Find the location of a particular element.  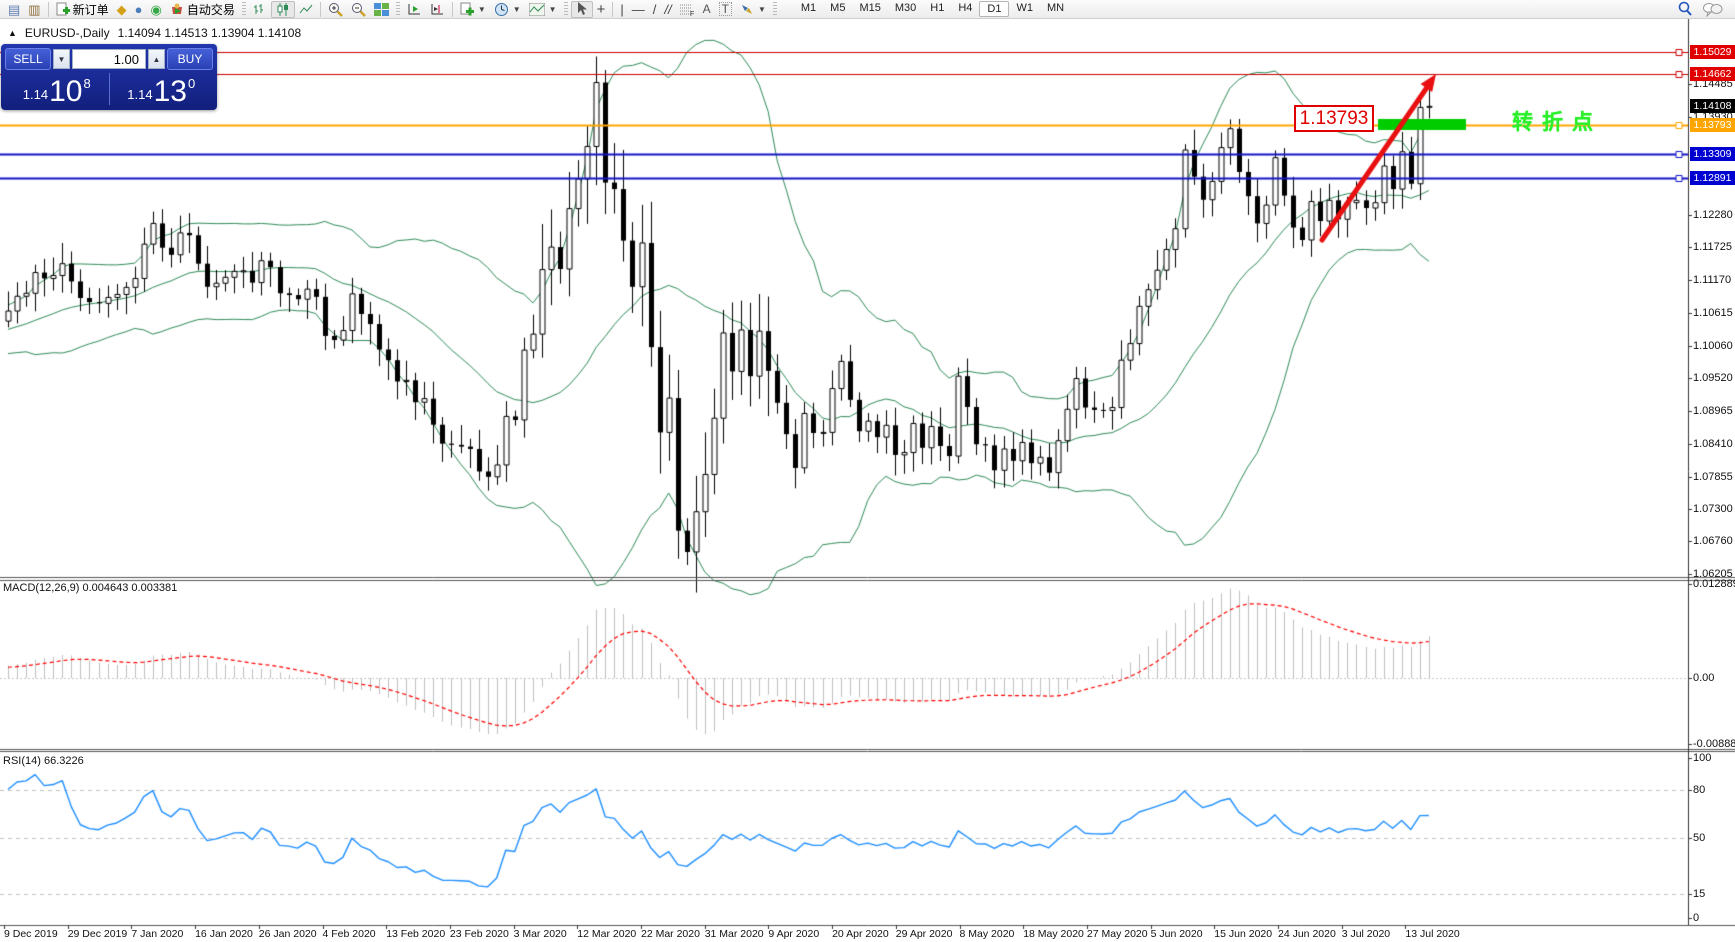

vertical-line-tool: | is located at coordinates (622, 9).